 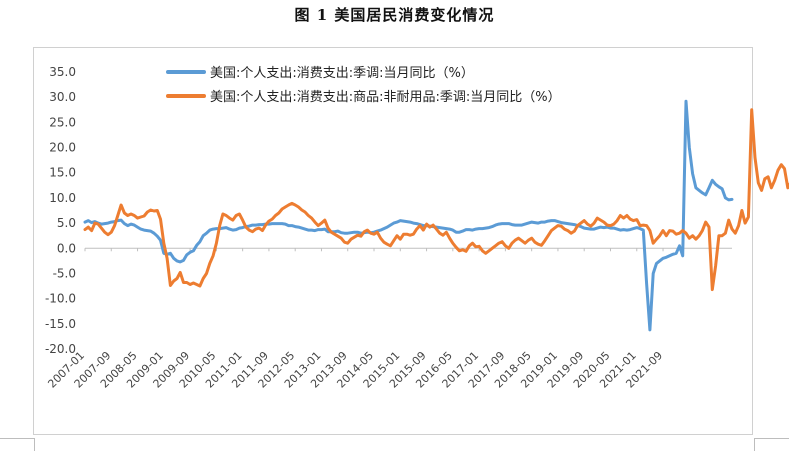 What do you see at coordinates (66, 248) in the screenshot?
I see `y-tick-label: 0.0` at bounding box center [66, 248].